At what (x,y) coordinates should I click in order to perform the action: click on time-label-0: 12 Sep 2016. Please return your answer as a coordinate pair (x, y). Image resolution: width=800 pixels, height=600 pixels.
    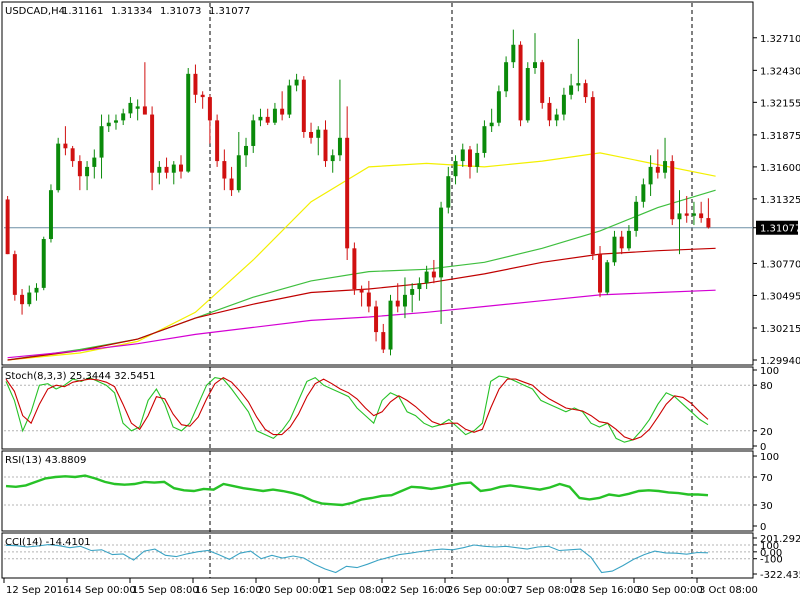
    Looking at the image, I should click on (37, 590).